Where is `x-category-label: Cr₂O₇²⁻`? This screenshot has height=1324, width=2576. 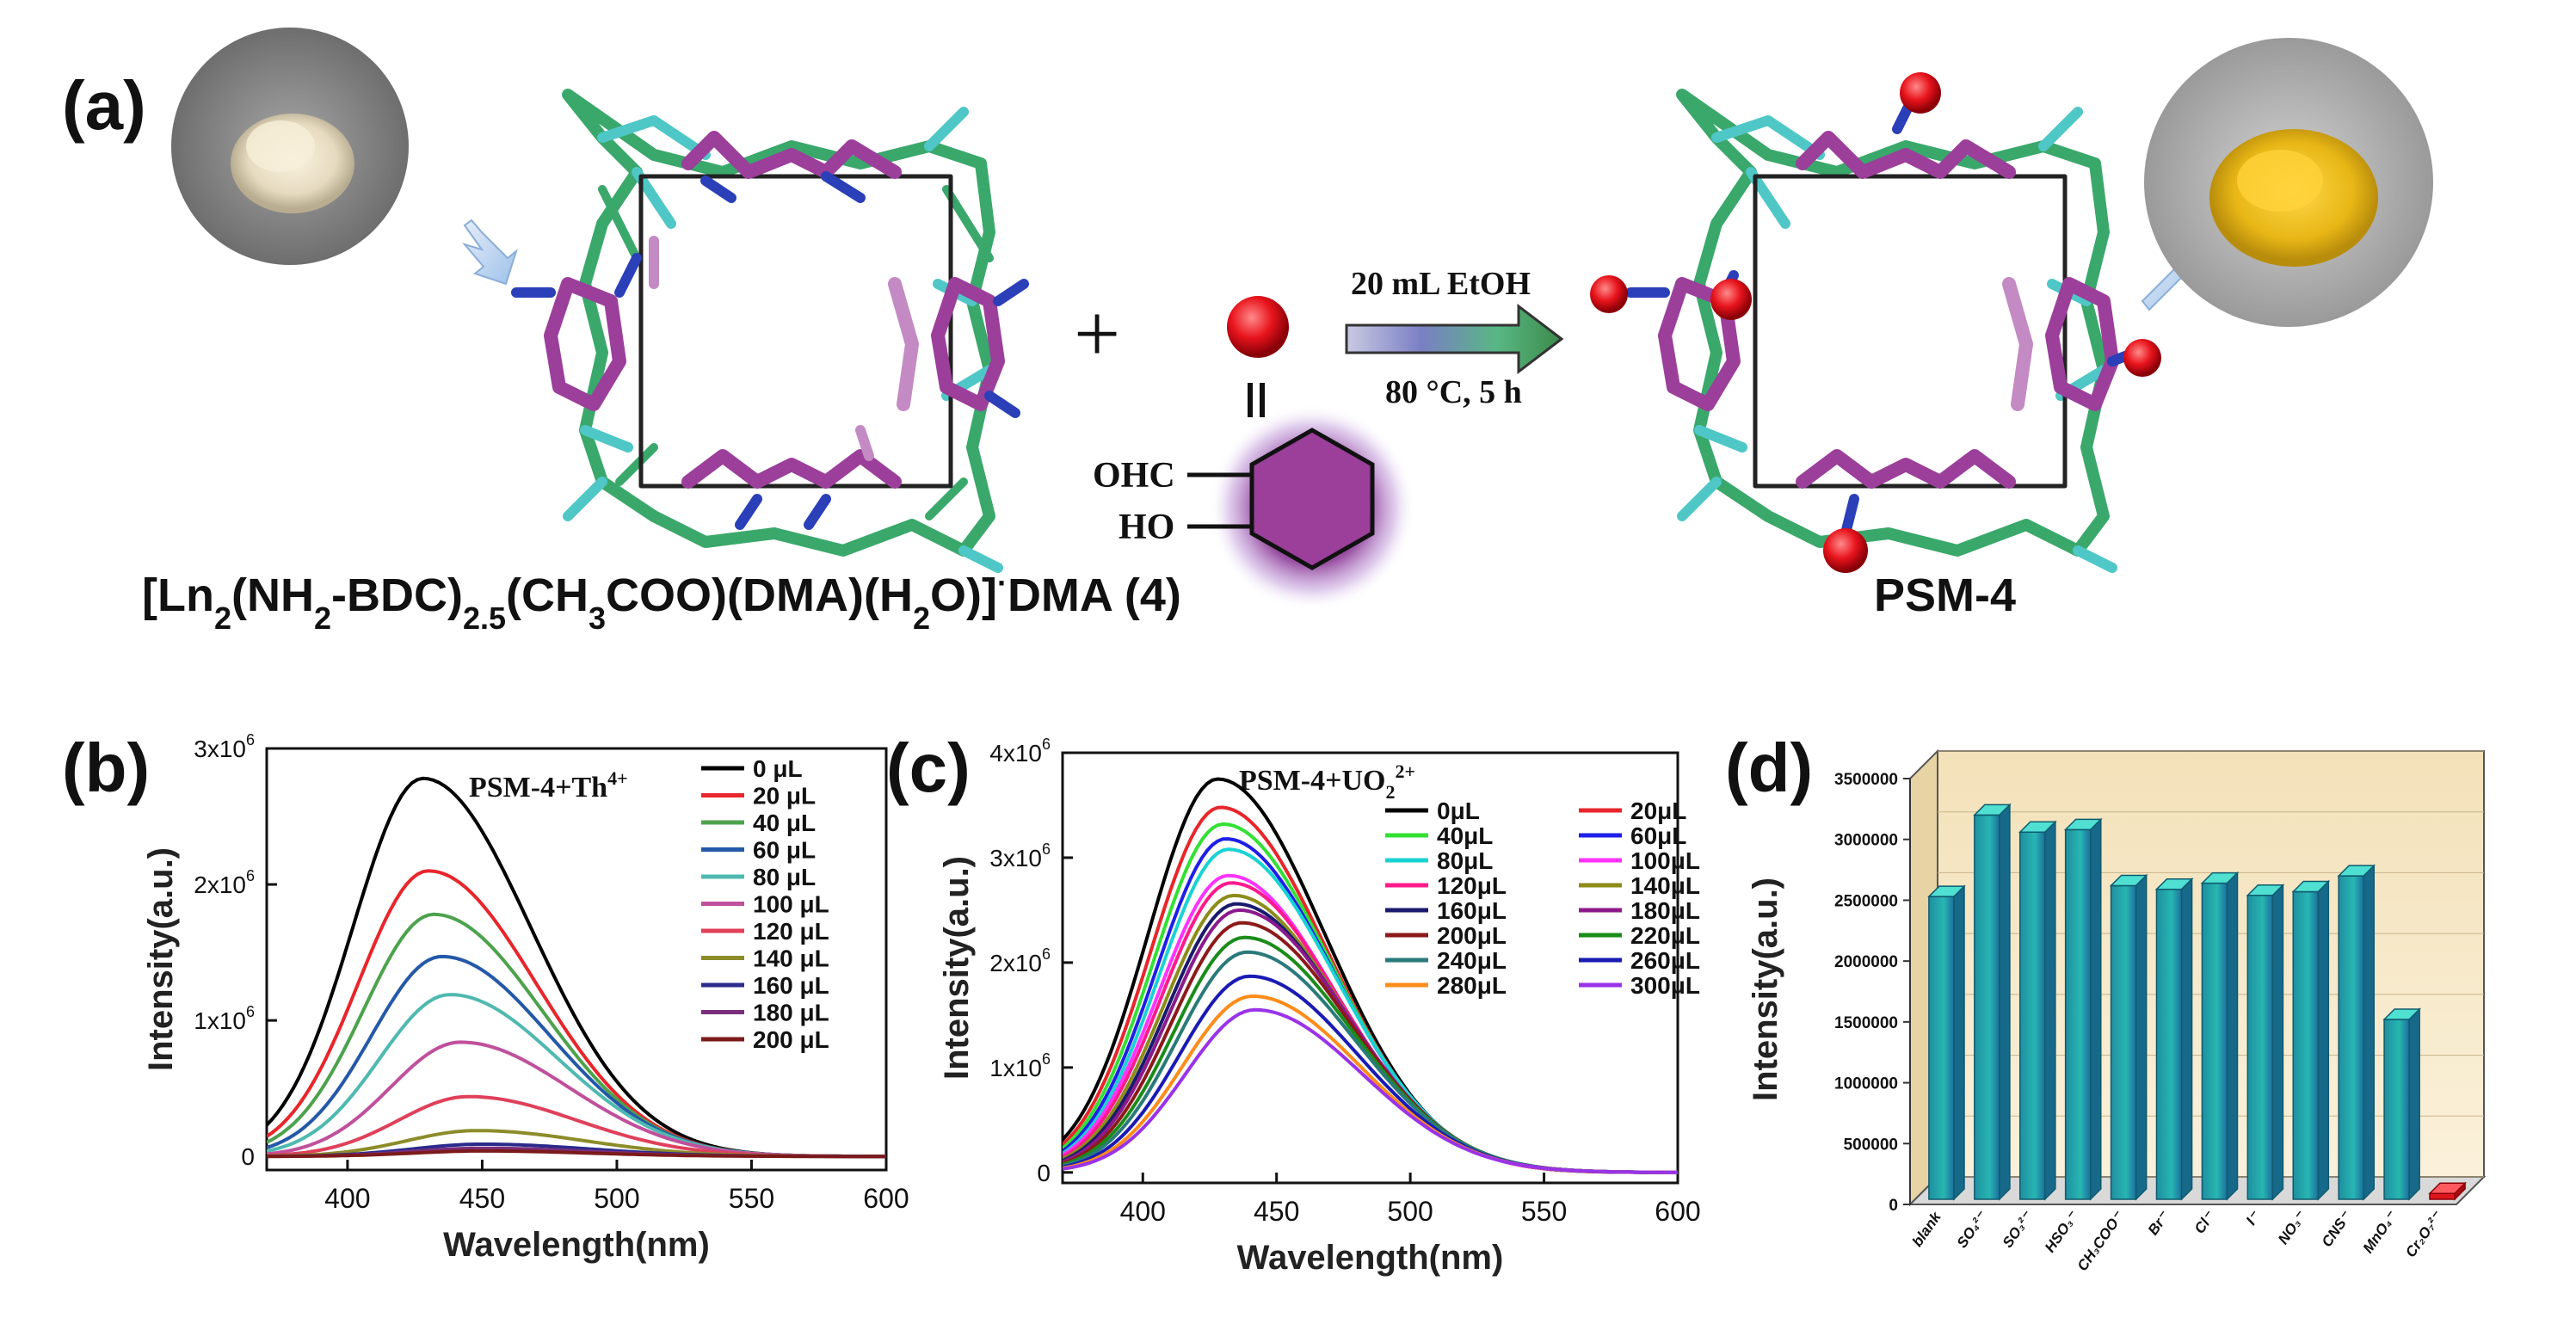
x-category-label: Cr₂O₇²⁻ is located at coordinates (2424, 1234).